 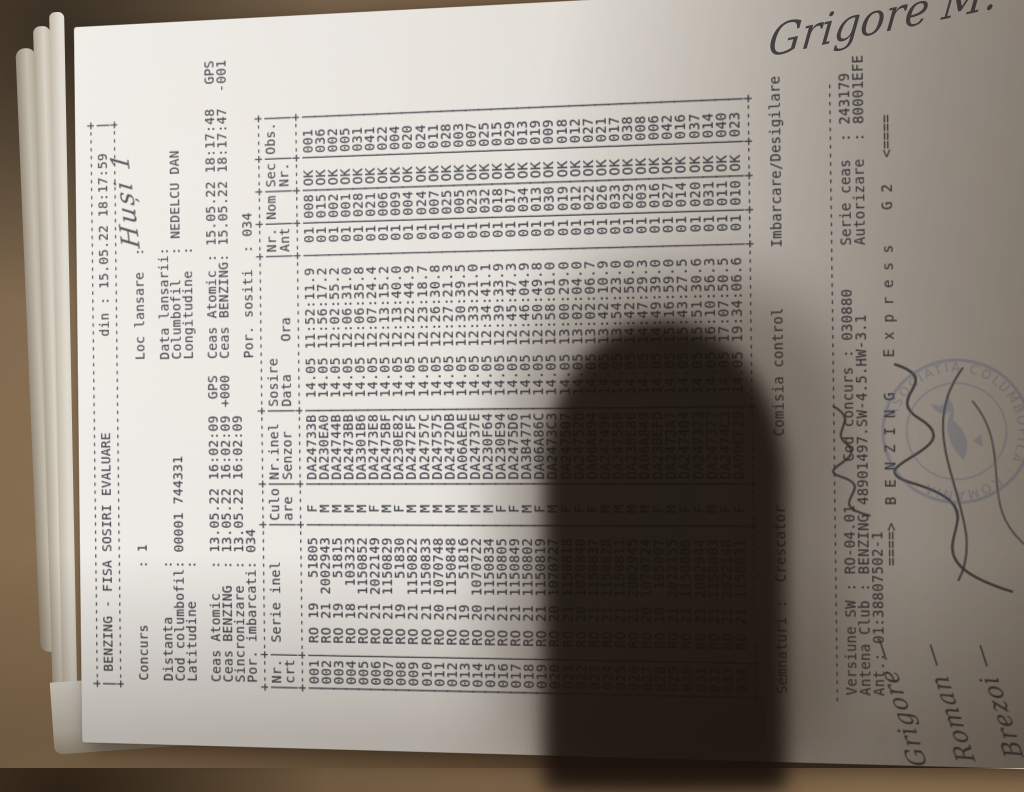 I want to click on stamp-pigeon-icon, so click(x=956, y=428).